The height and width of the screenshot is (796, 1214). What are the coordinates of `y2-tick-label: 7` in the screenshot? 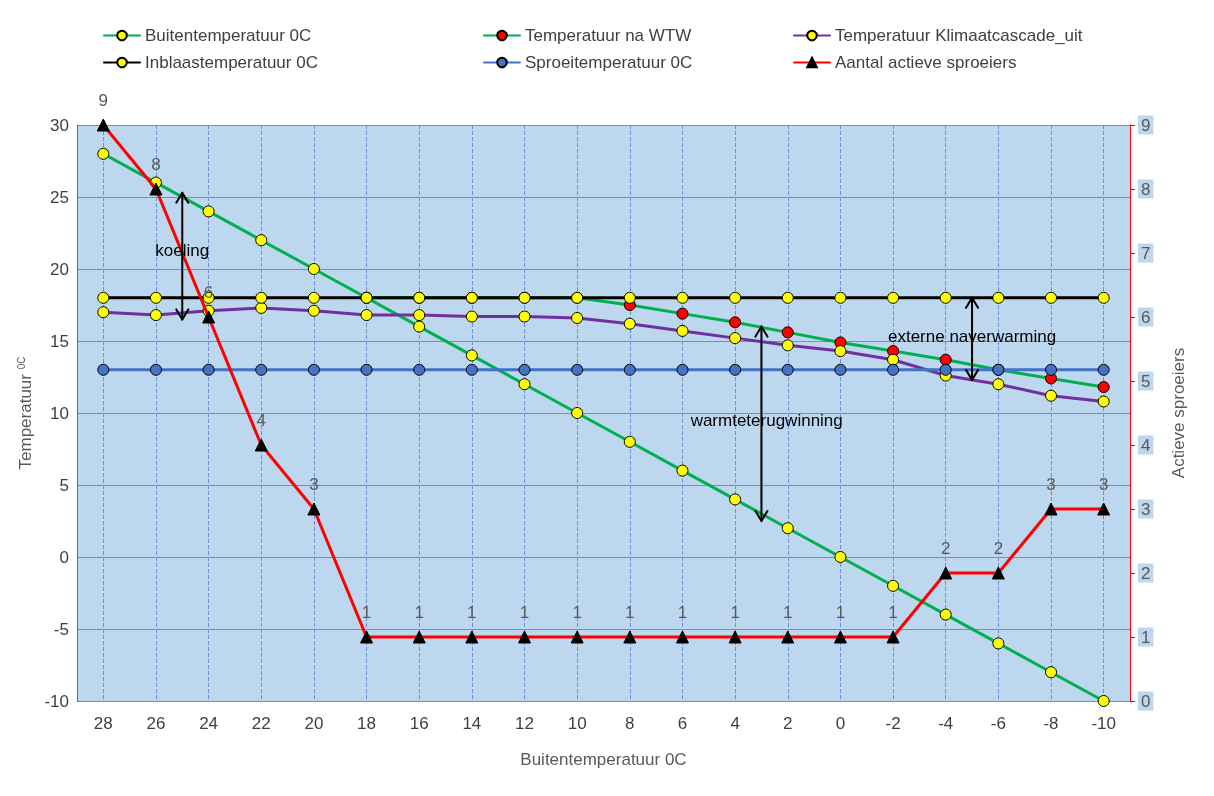 It's located at (1146, 253).